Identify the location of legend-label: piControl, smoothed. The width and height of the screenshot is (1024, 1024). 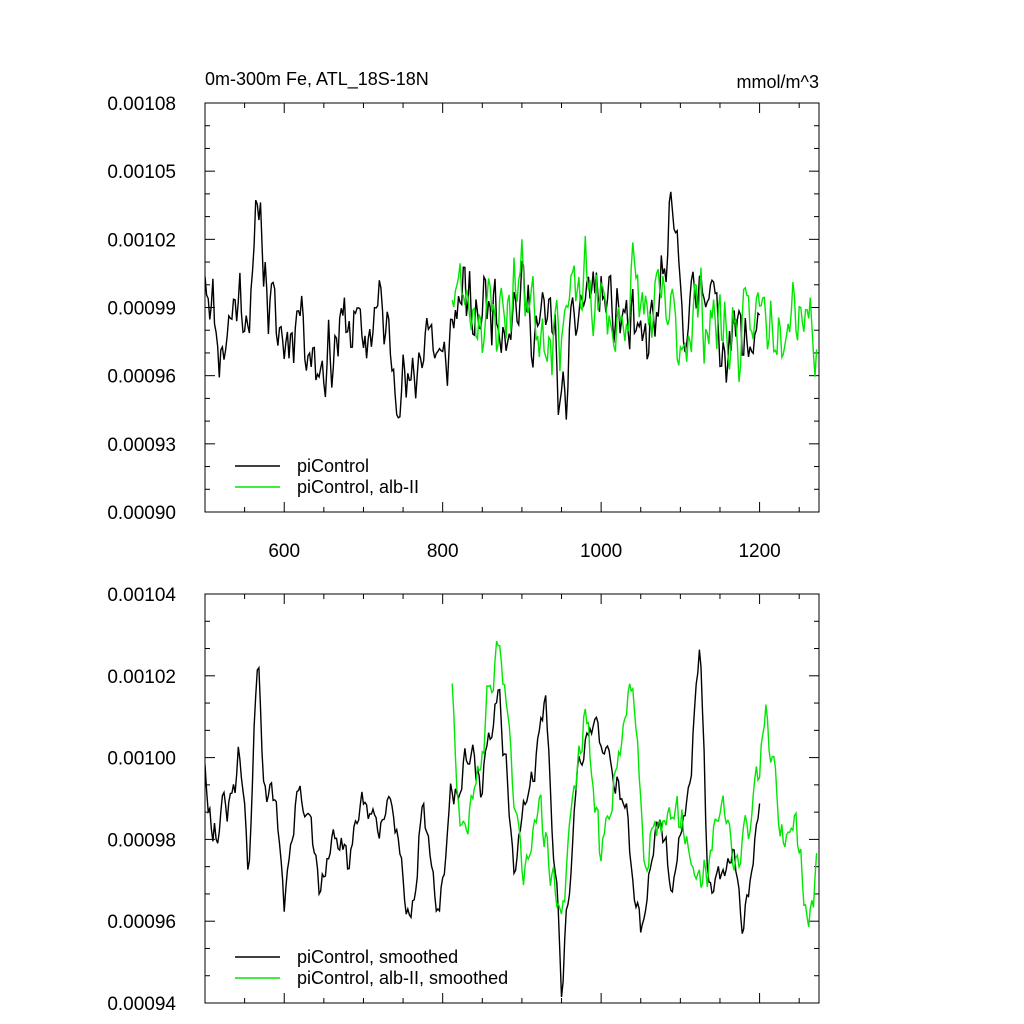
(377, 957).